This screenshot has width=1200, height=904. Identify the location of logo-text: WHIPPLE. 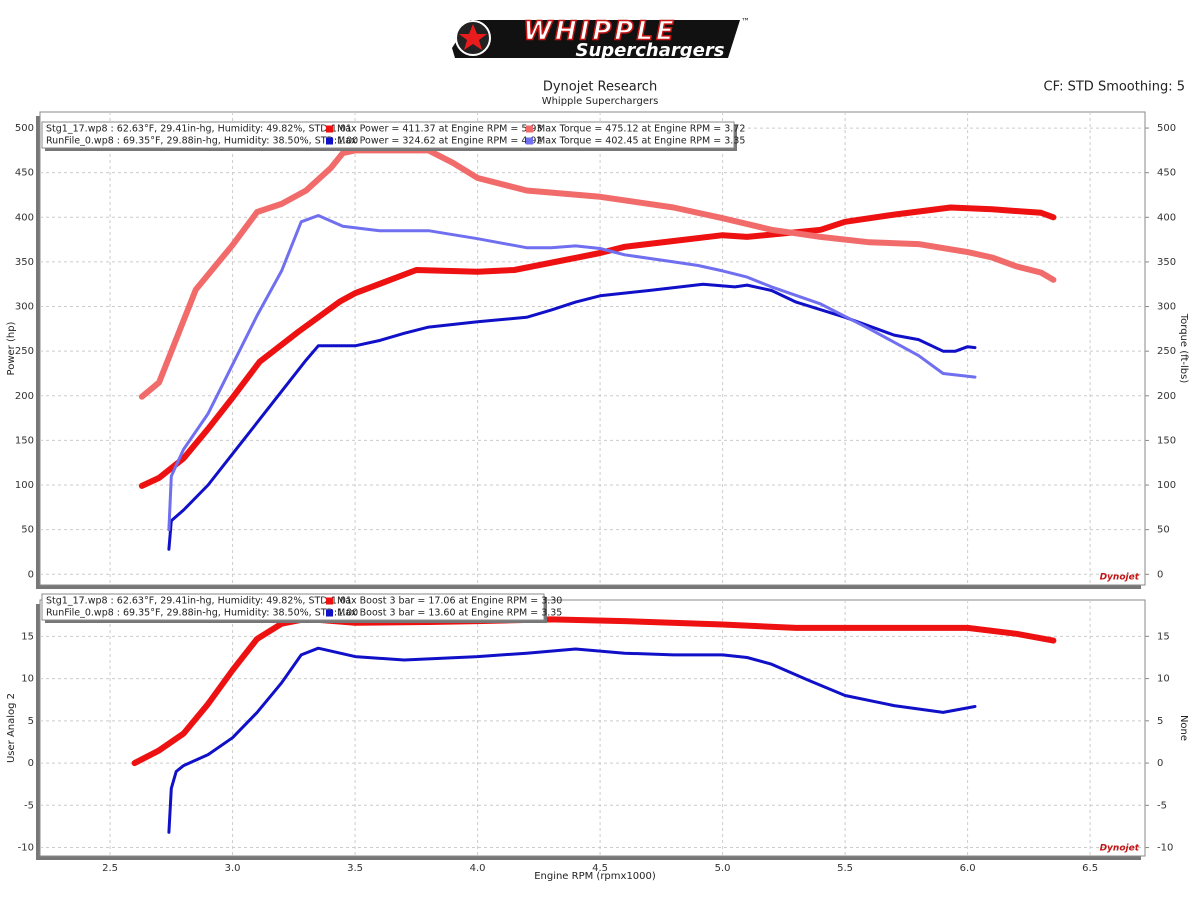
(600, 32).